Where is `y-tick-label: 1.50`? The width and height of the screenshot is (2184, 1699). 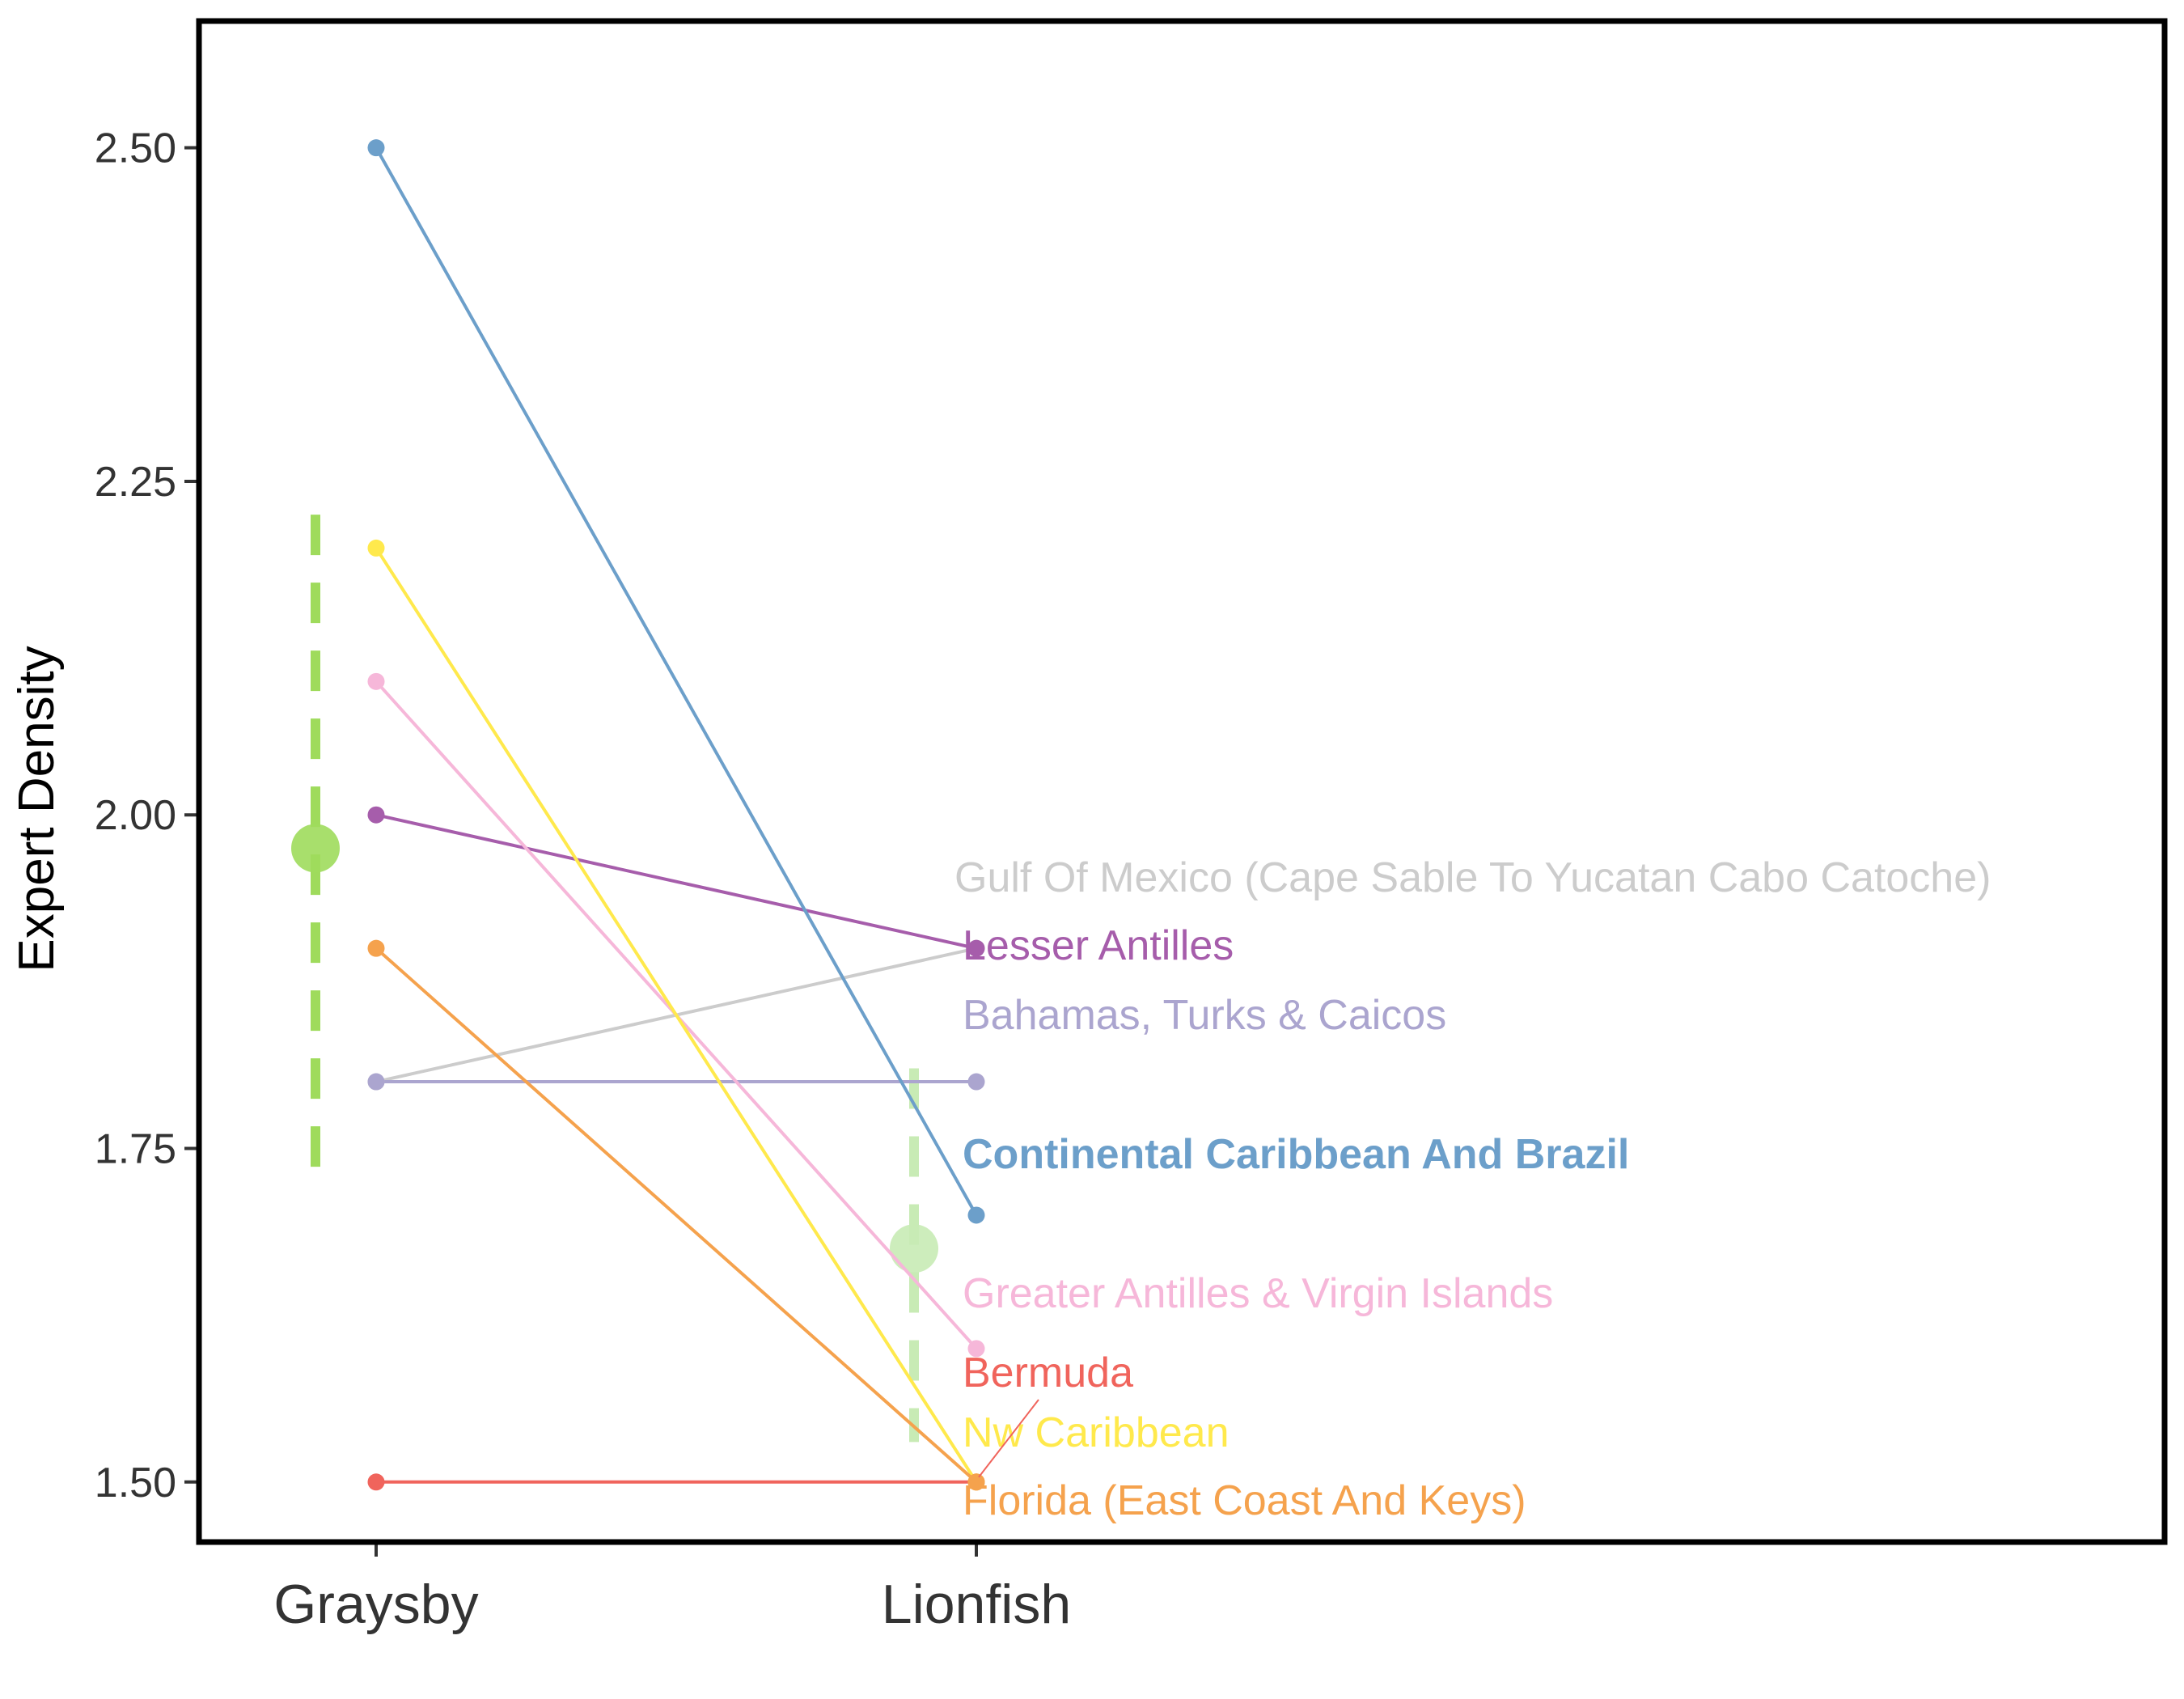
y-tick-label: 1.50 is located at coordinates (135, 1483).